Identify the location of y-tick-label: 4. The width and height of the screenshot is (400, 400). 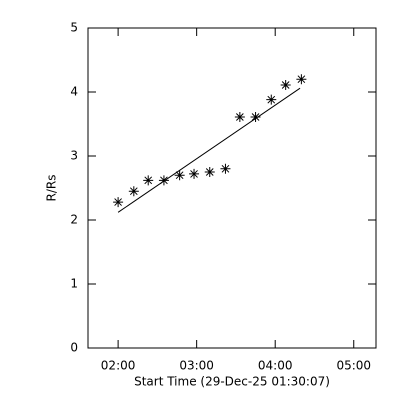
(74, 92).